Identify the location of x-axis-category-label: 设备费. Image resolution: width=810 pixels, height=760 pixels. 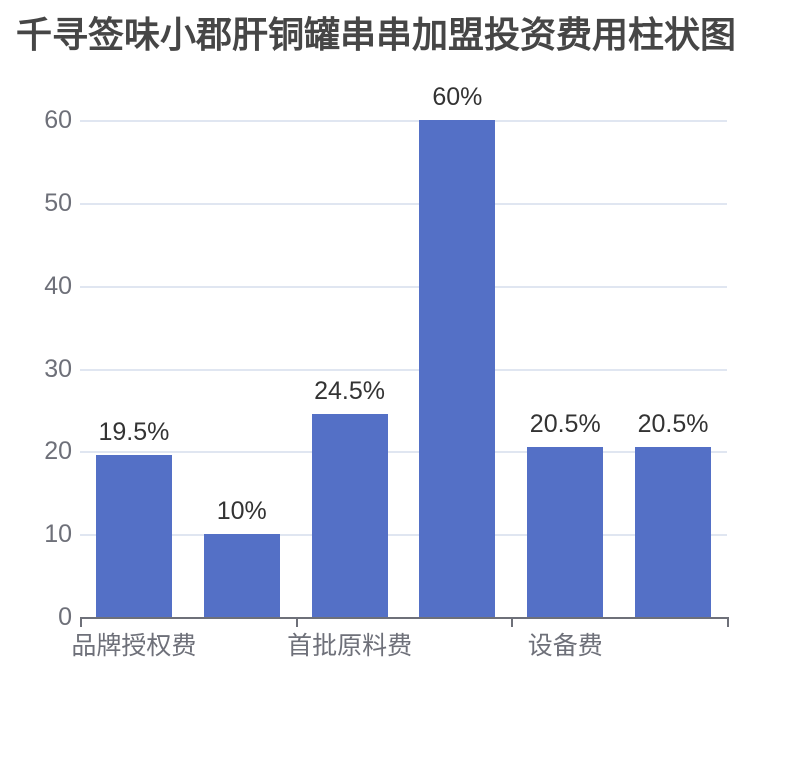
(565, 646).